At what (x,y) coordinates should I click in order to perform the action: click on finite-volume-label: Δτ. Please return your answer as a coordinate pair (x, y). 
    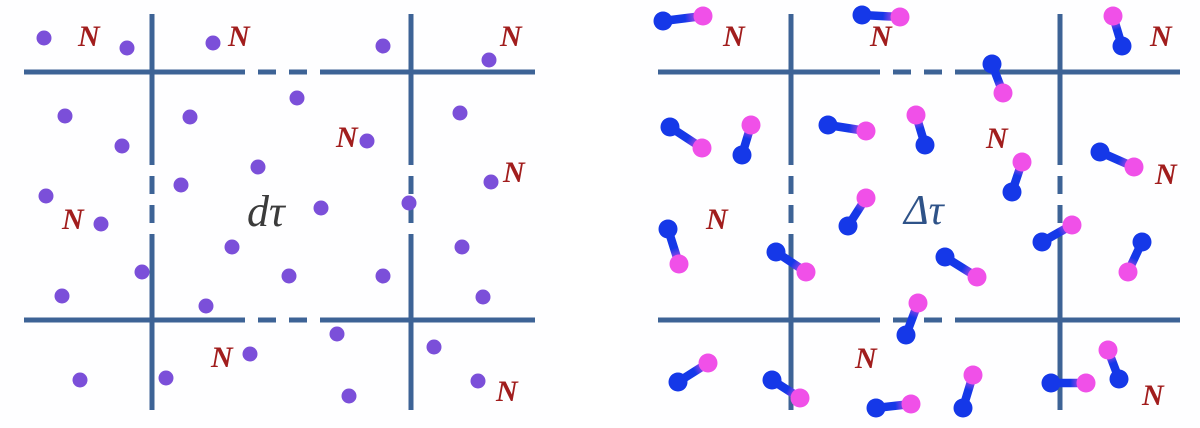
    Looking at the image, I should click on (924, 211).